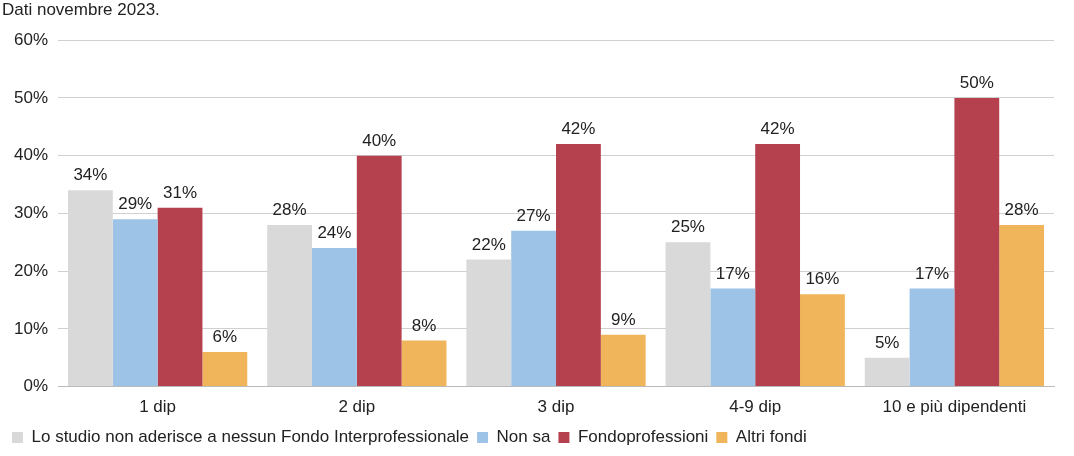  I want to click on data-label: 31%, so click(180, 192).